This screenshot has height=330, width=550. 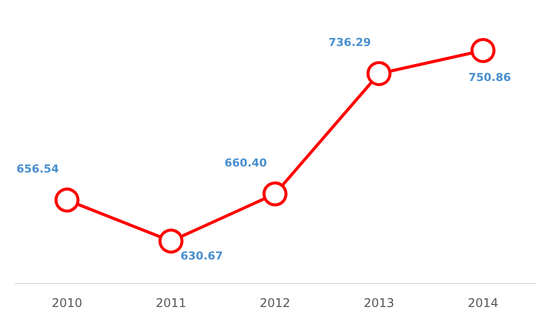 I want to click on x-tick-label: 2010, so click(x=67, y=303).